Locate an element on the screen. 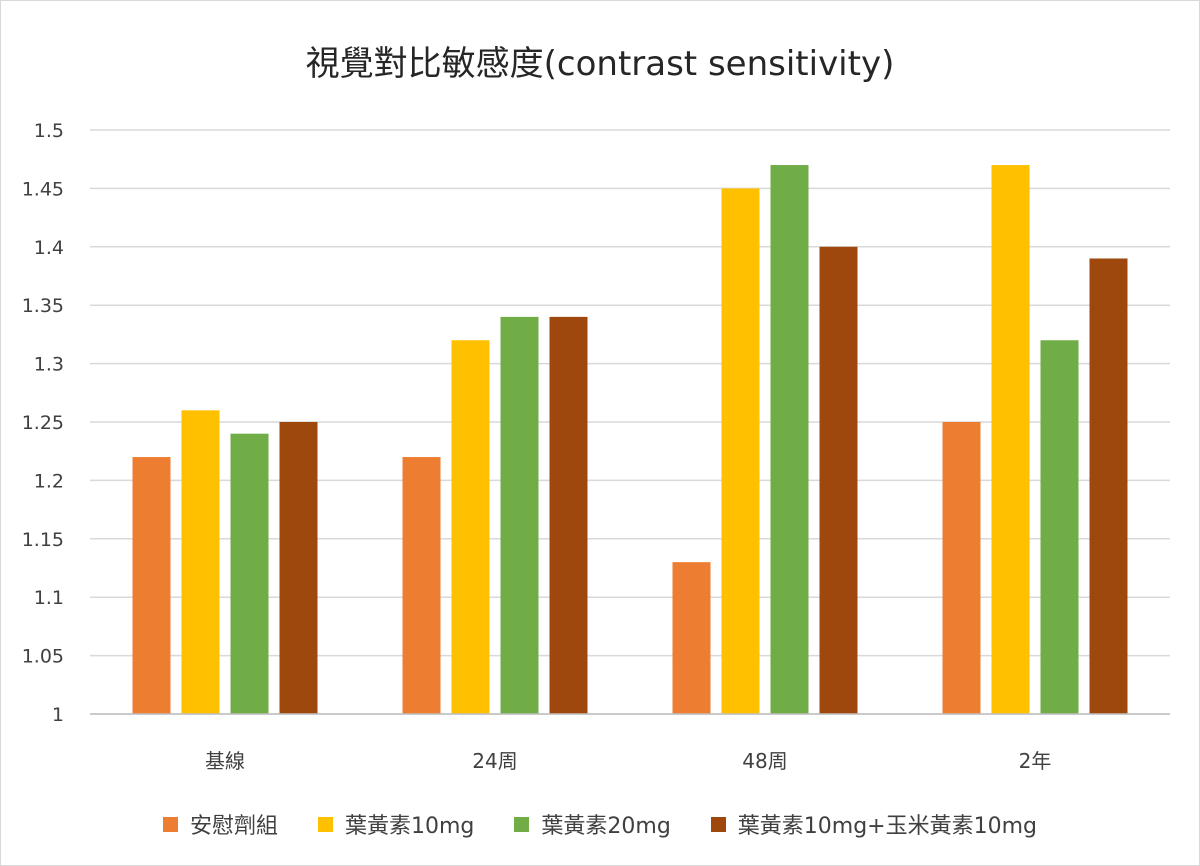  legend-label: 葉黃素10mg is located at coordinates (410, 826).